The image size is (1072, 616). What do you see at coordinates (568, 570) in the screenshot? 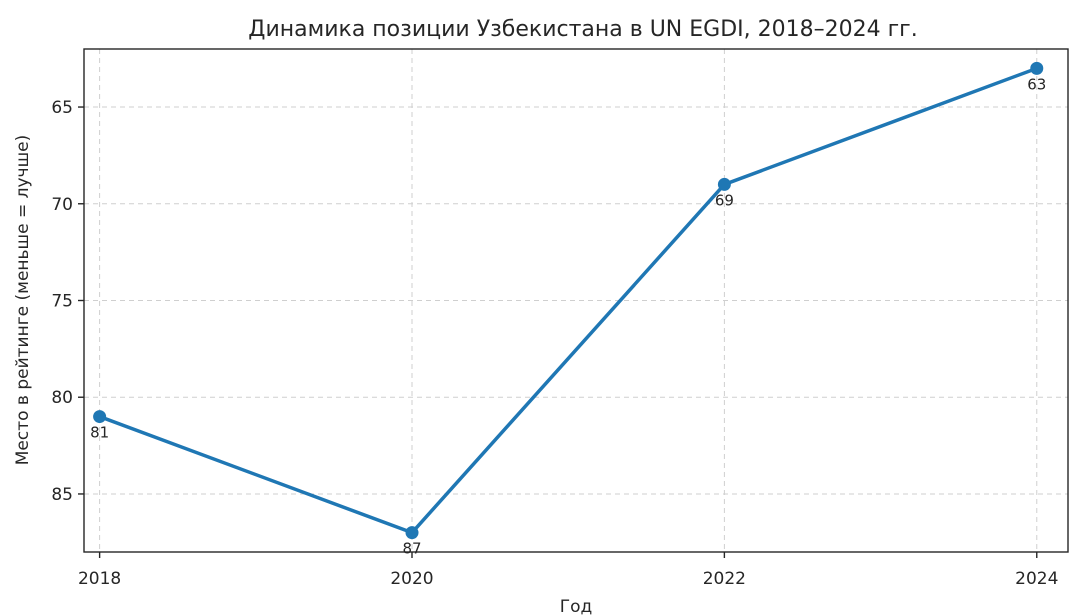
I see `x-axis: 2018 2020 2022 2024` at bounding box center [568, 570].